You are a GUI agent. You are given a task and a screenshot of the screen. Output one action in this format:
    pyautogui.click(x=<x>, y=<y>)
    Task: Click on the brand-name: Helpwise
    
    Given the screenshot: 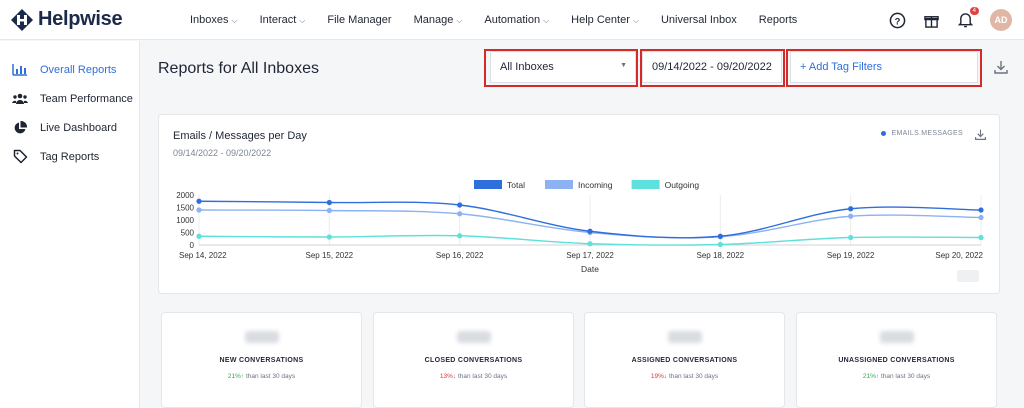 What is the action you would take?
    pyautogui.click(x=80, y=19)
    